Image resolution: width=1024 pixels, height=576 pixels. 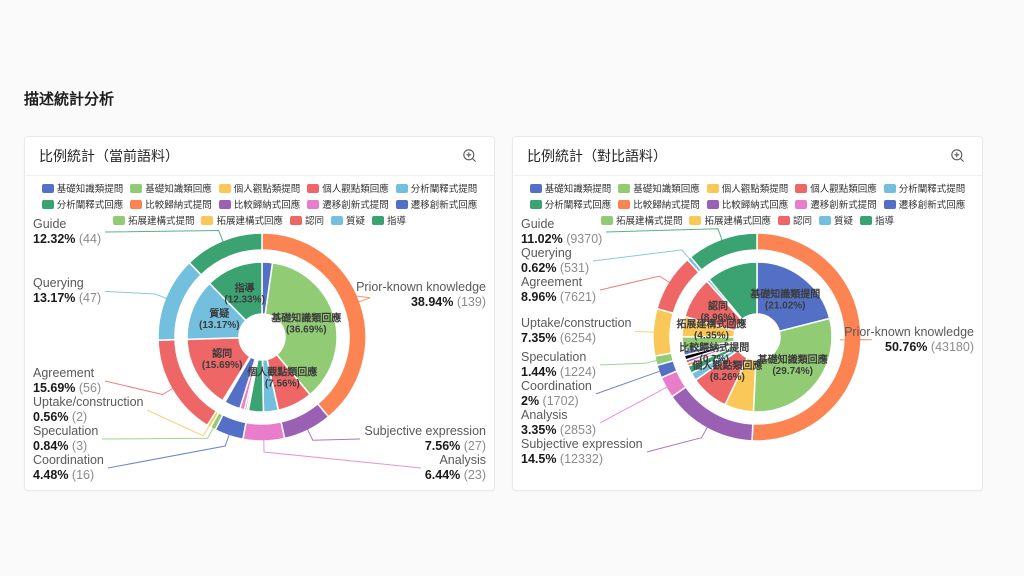 I want to click on inner-slice-label: 指導(12.33%), so click(x=244, y=293).